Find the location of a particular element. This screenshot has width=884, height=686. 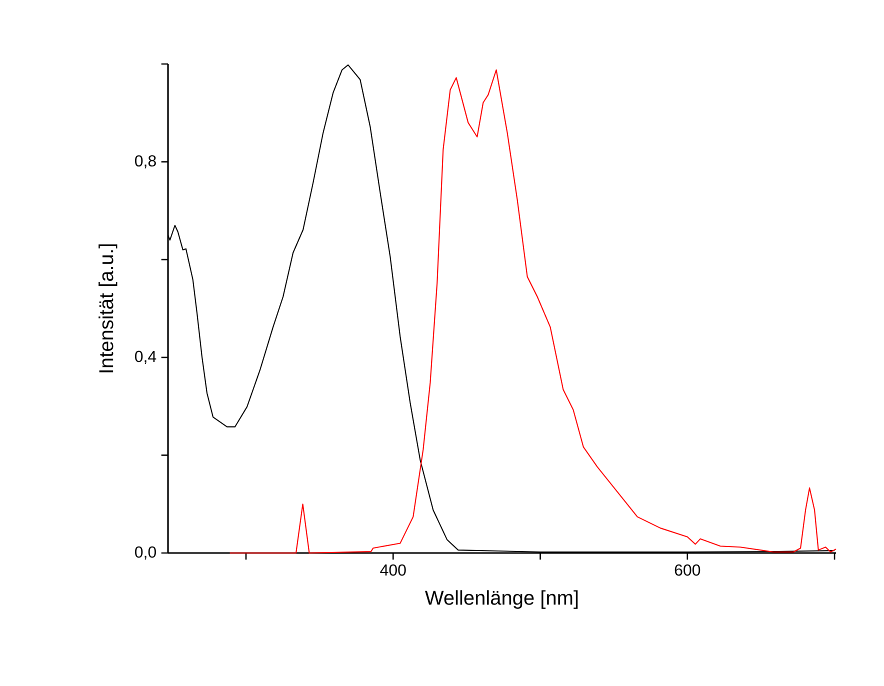

y-tick-label: 0,0 is located at coordinates (145, 553).